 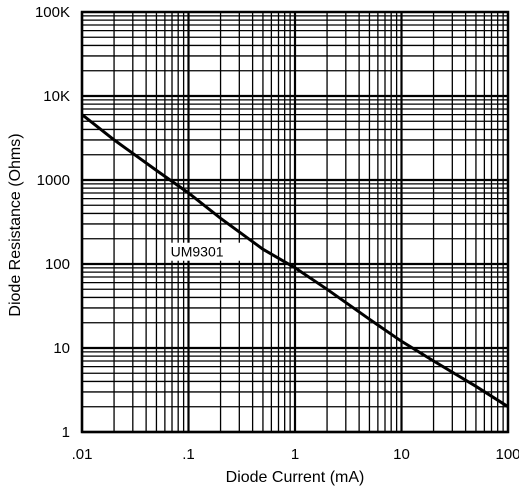 What do you see at coordinates (57, 264) in the screenshot?
I see `y-tick-label: 100` at bounding box center [57, 264].